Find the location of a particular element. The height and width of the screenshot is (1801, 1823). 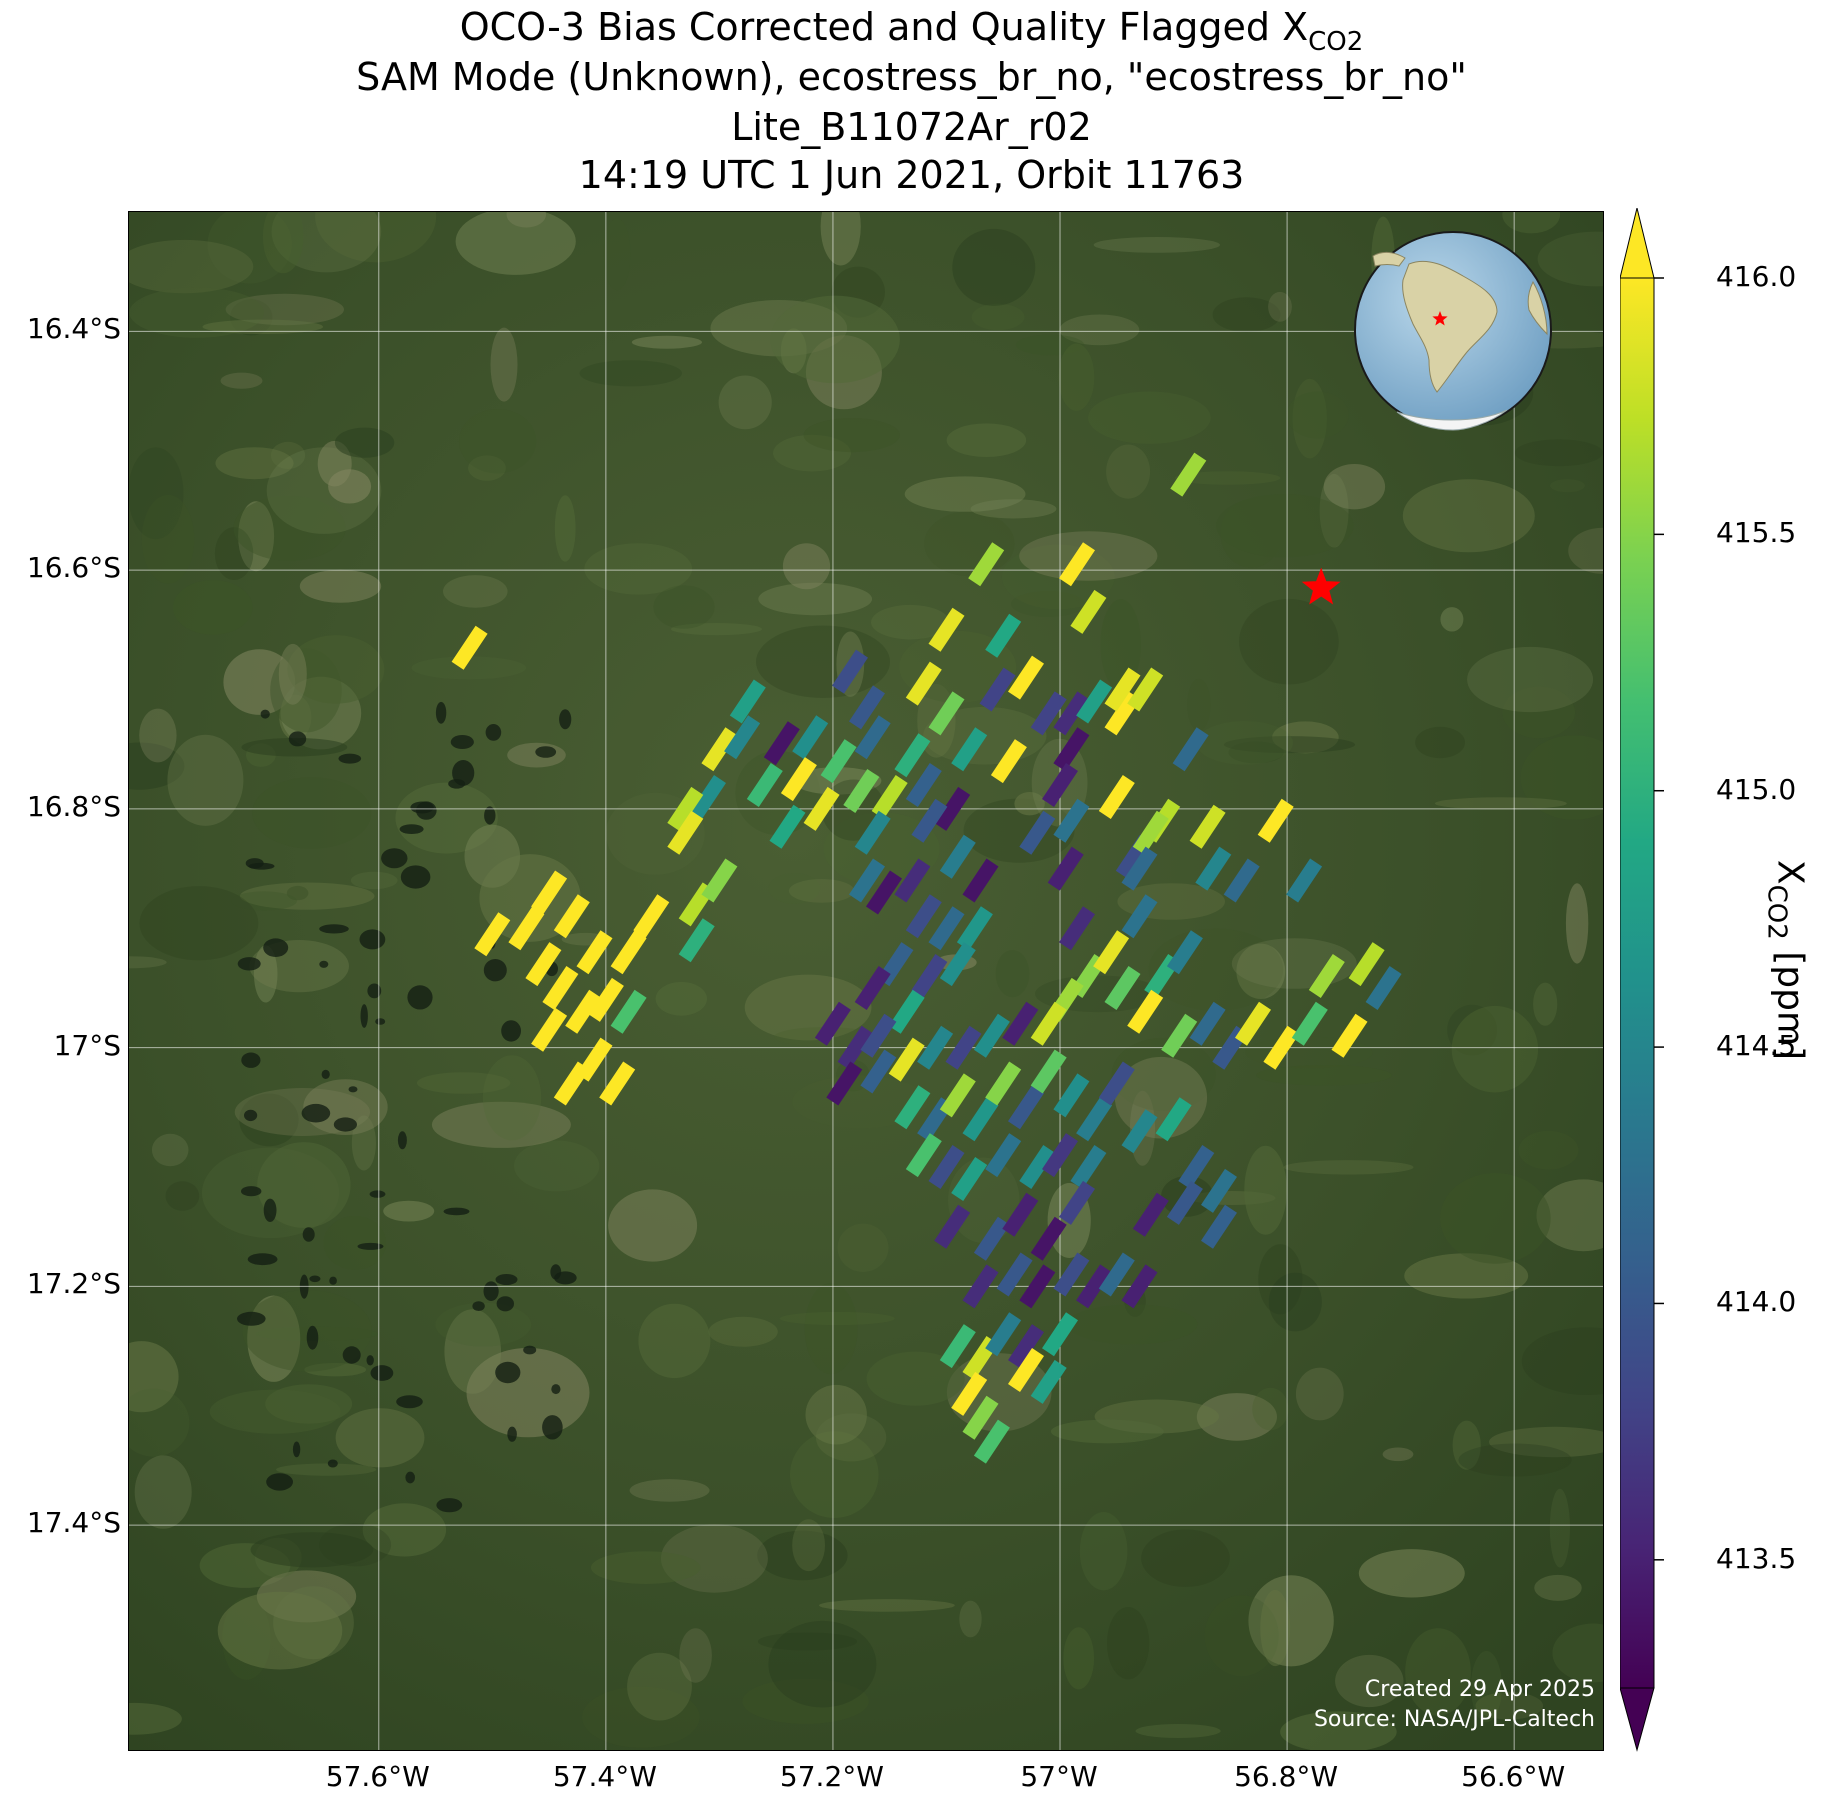

colorbar-title: XCO2 [ppm] is located at coordinates (1786, 960).